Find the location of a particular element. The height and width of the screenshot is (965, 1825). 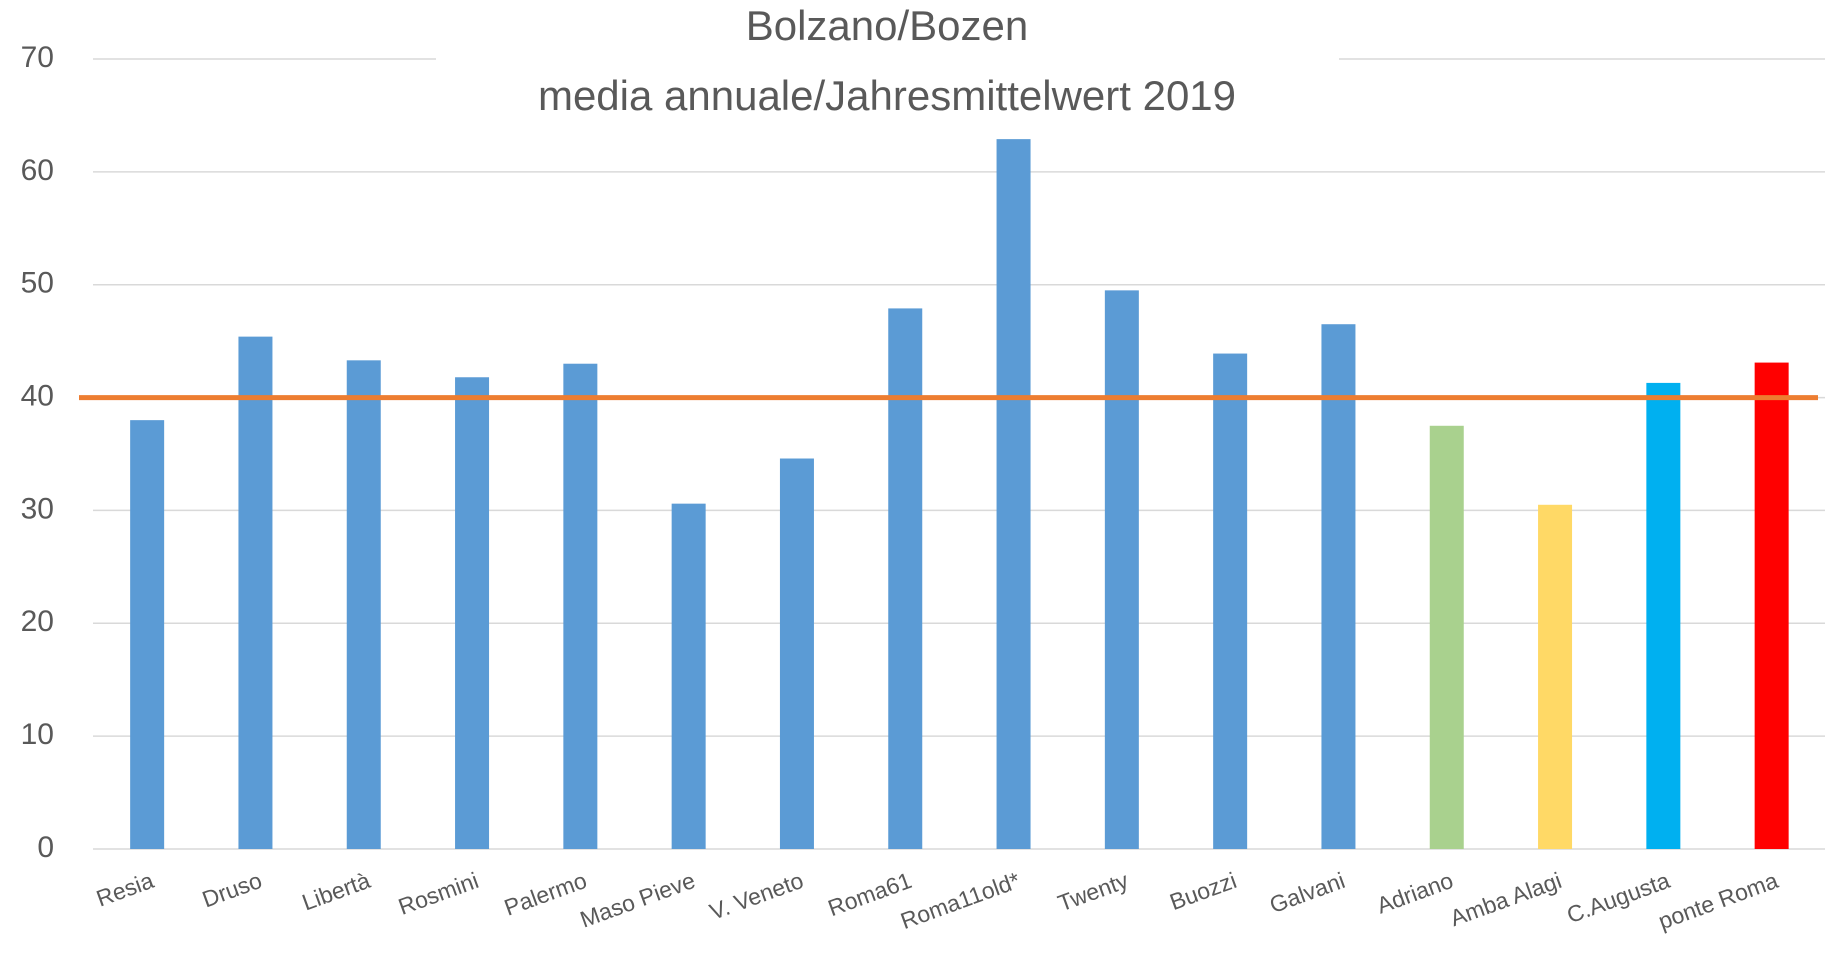

x-tick-label: Adriano is located at coordinates (1414, 893).